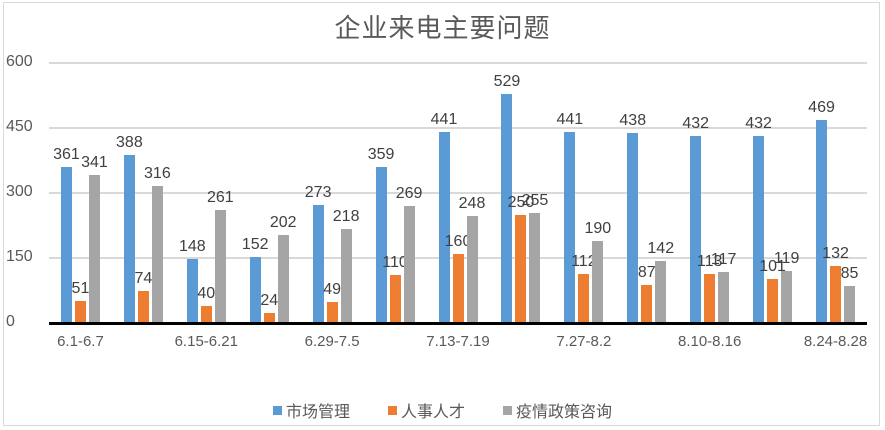  What do you see at coordinates (835, 341) in the screenshot?
I see `x-tick-label: 8.24-8.28` at bounding box center [835, 341].